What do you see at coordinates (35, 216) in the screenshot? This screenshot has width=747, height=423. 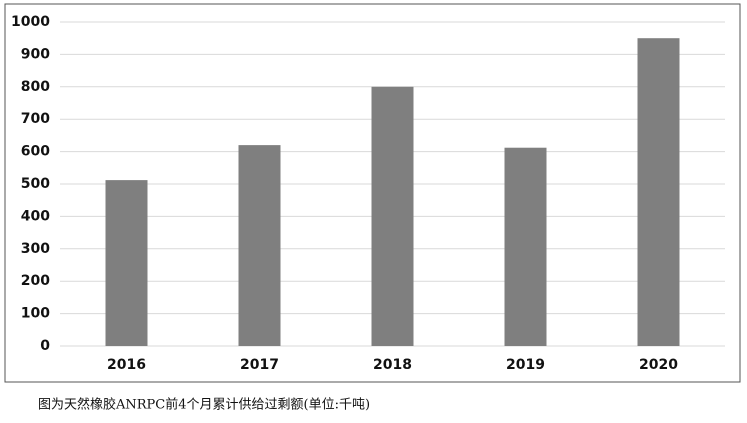 I see `y-tick-label: 400` at bounding box center [35, 216].